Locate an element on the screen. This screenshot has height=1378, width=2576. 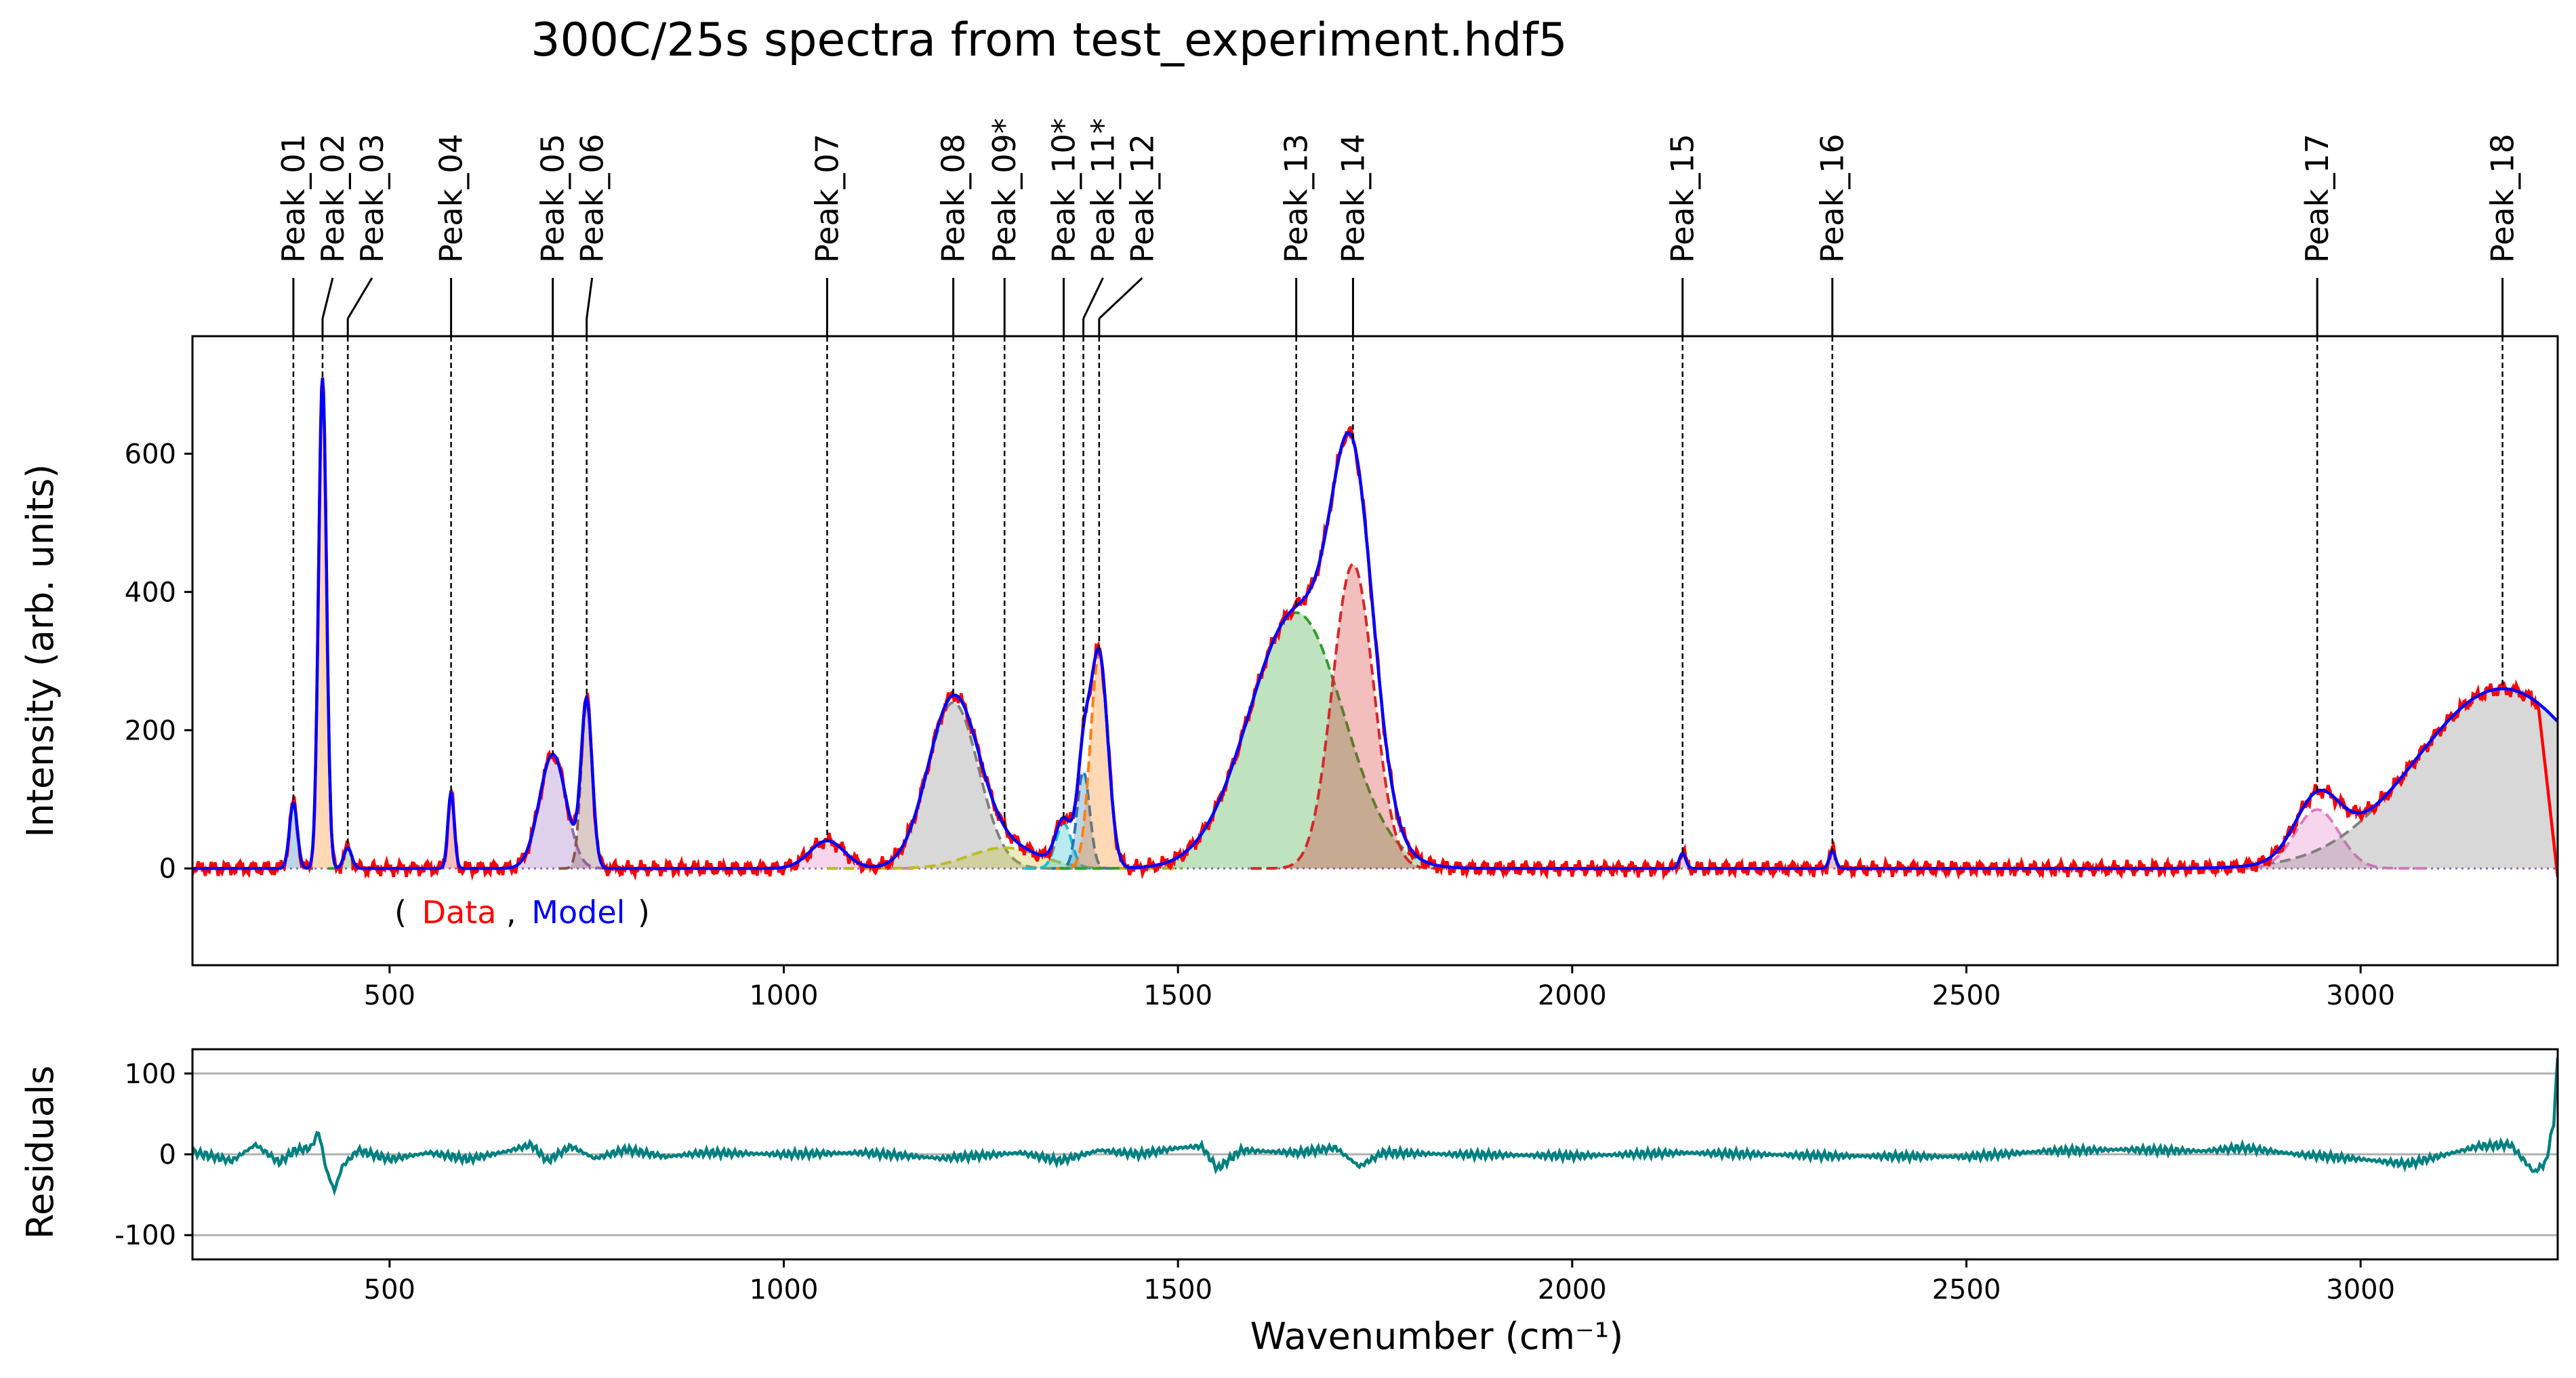
res-x-tick-label-1: 500 is located at coordinates (390, 1289).